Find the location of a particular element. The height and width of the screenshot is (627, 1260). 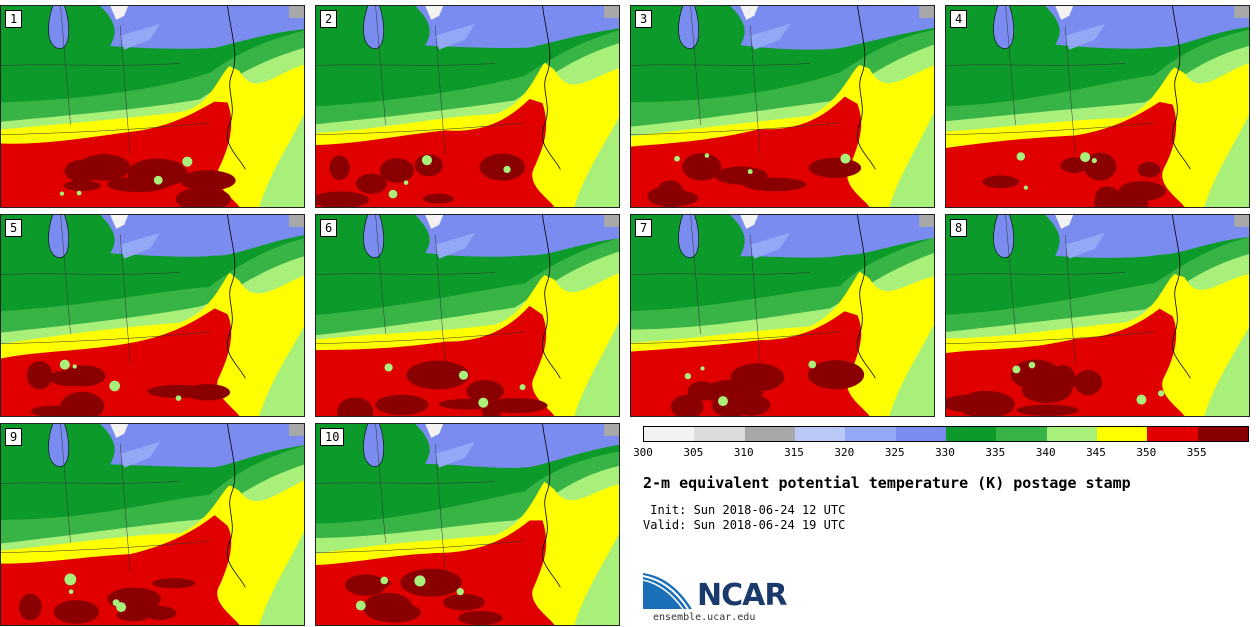

map-panel: 5 is located at coordinates (152, 315).